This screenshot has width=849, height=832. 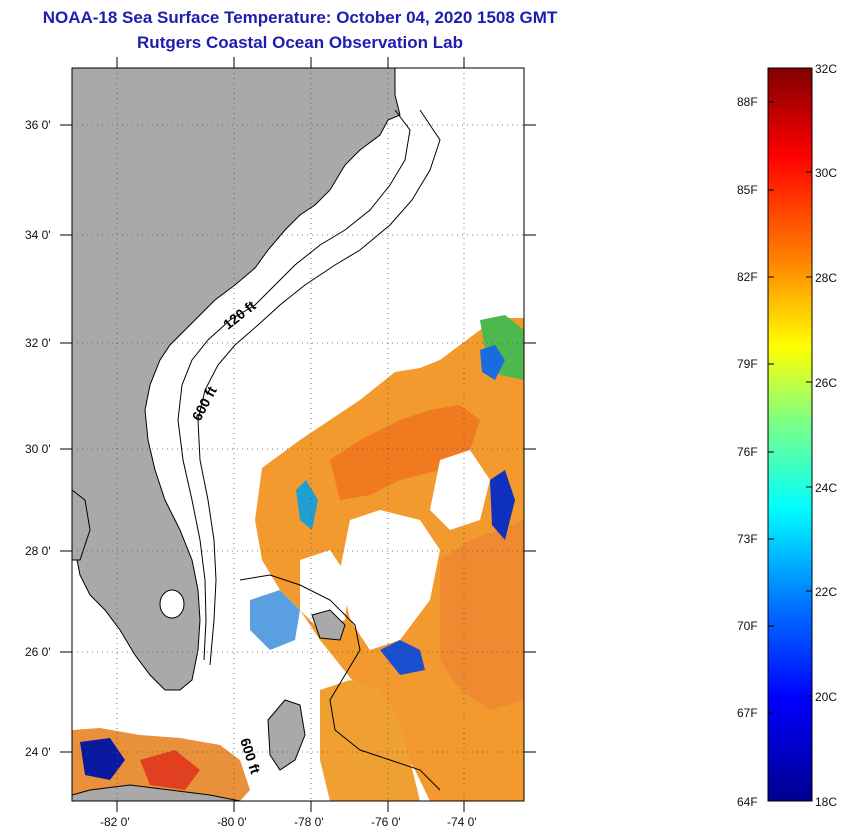 I want to click on lon-label: -82 0', so click(x=115, y=822).